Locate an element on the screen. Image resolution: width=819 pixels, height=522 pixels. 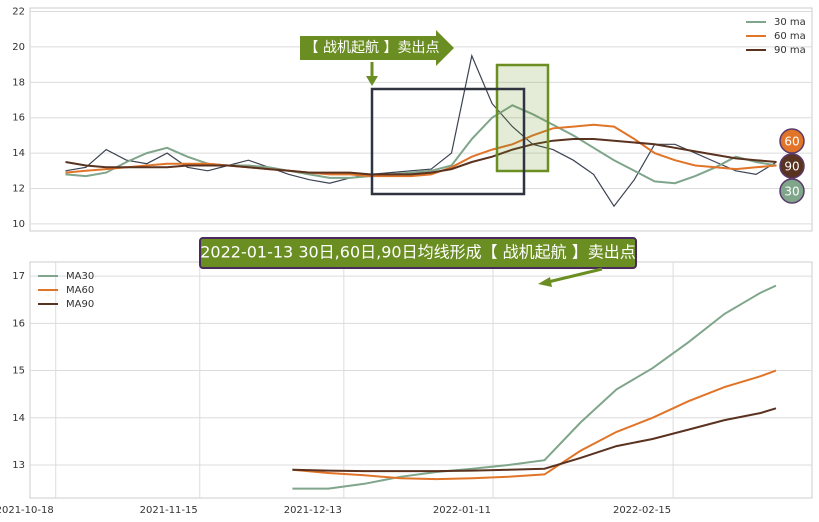
y-tick-label: 12 is located at coordinates (18, 189).